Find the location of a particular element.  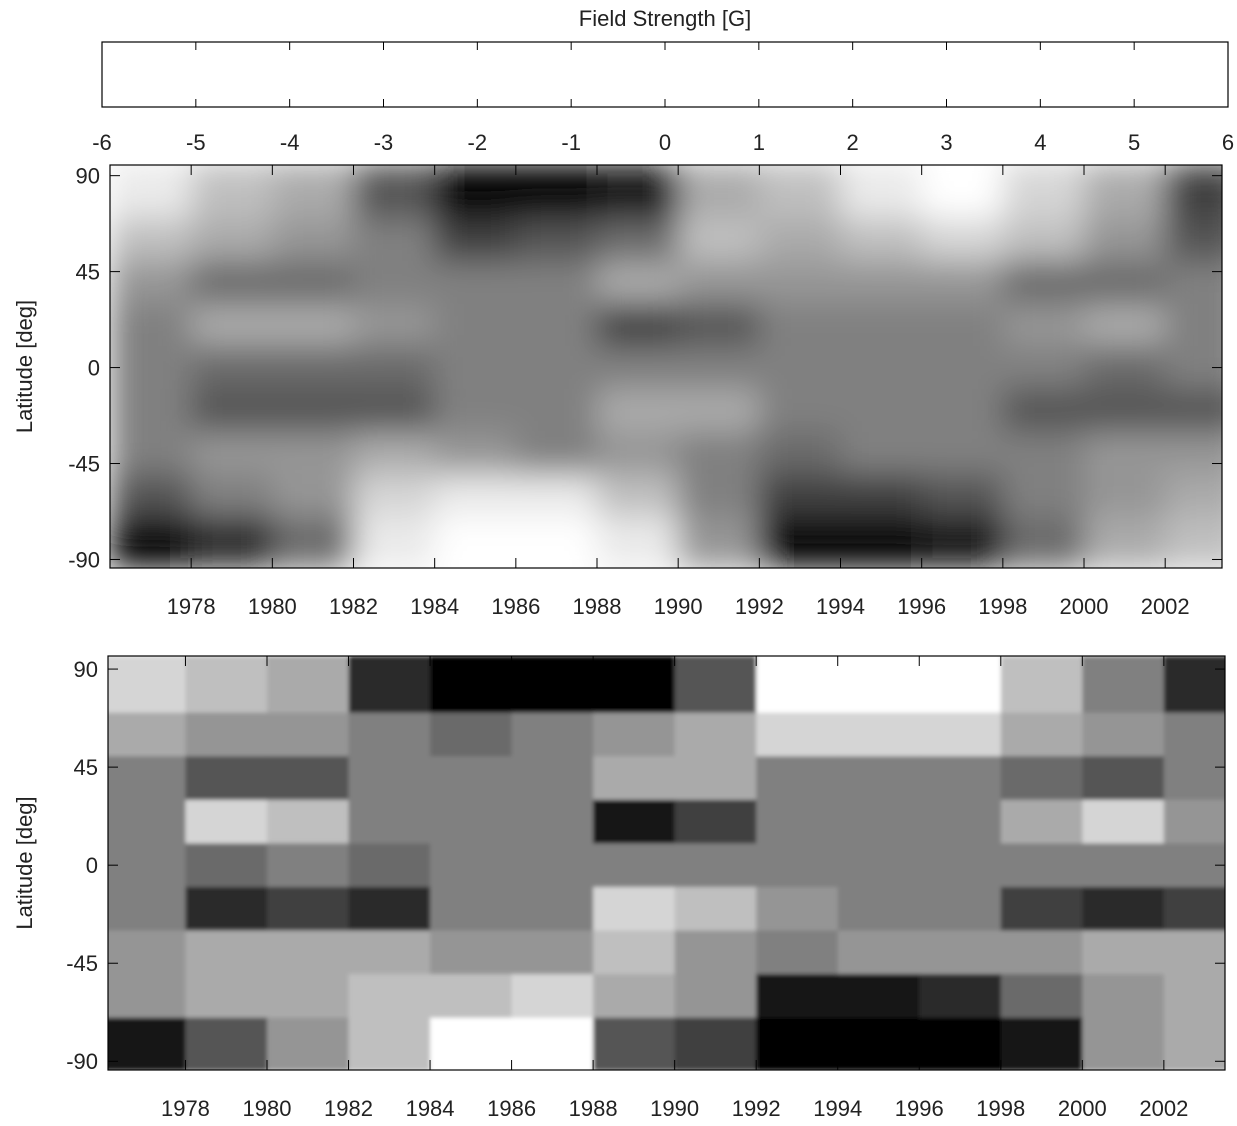

x-tick-label: 1998 is located at coordinates (1002, 606).